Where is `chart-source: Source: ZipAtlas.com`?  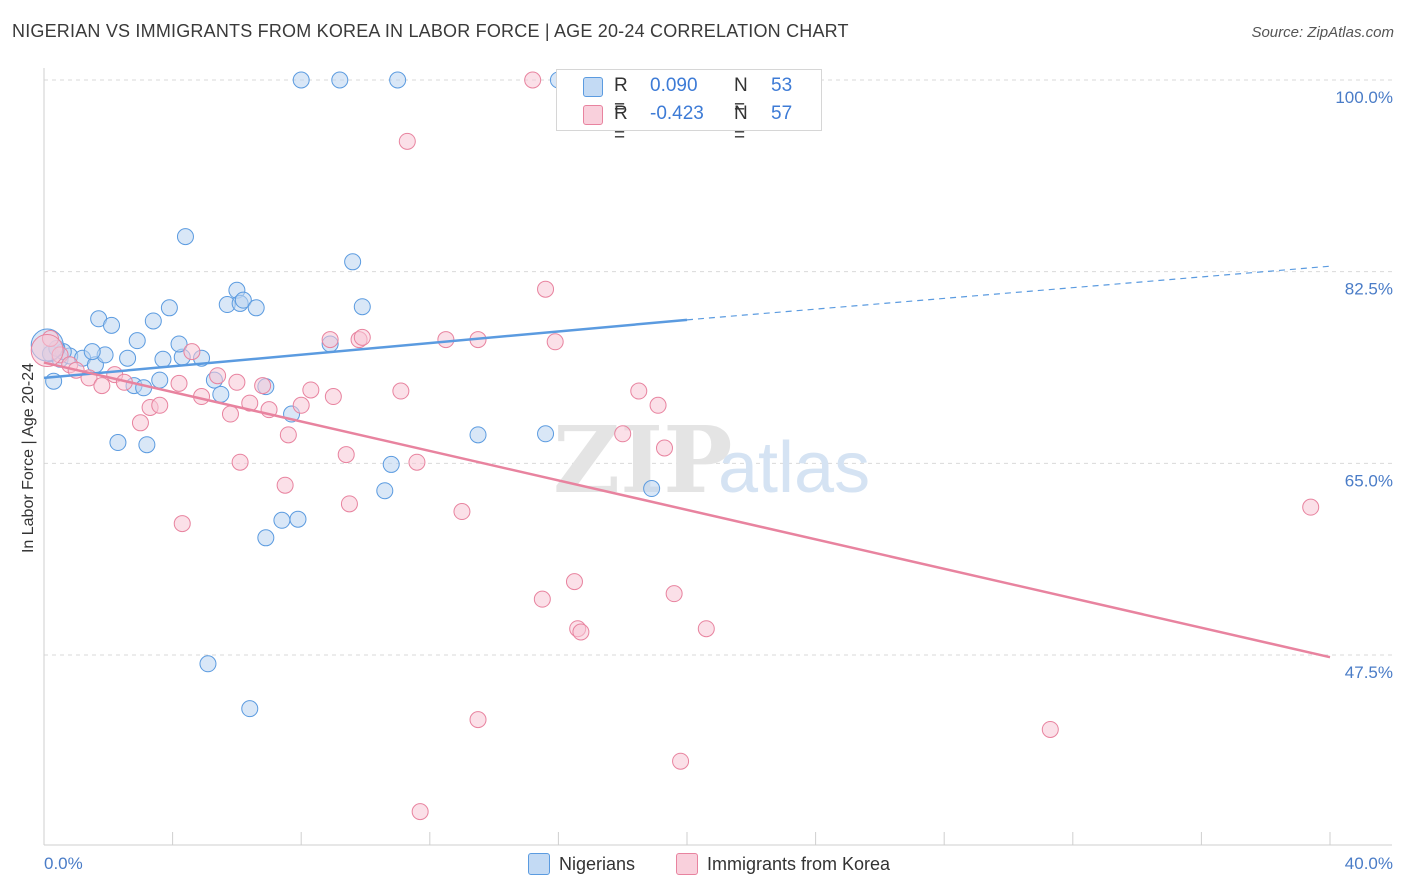 chart-source: Source: ZipAtlas.com is located at coordinates (1322, 32).